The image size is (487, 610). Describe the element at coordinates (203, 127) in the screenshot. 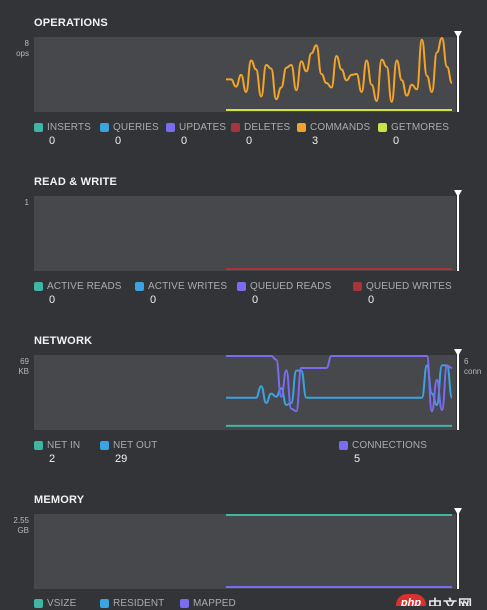

I see `legend-label: UPDATES` at that location.